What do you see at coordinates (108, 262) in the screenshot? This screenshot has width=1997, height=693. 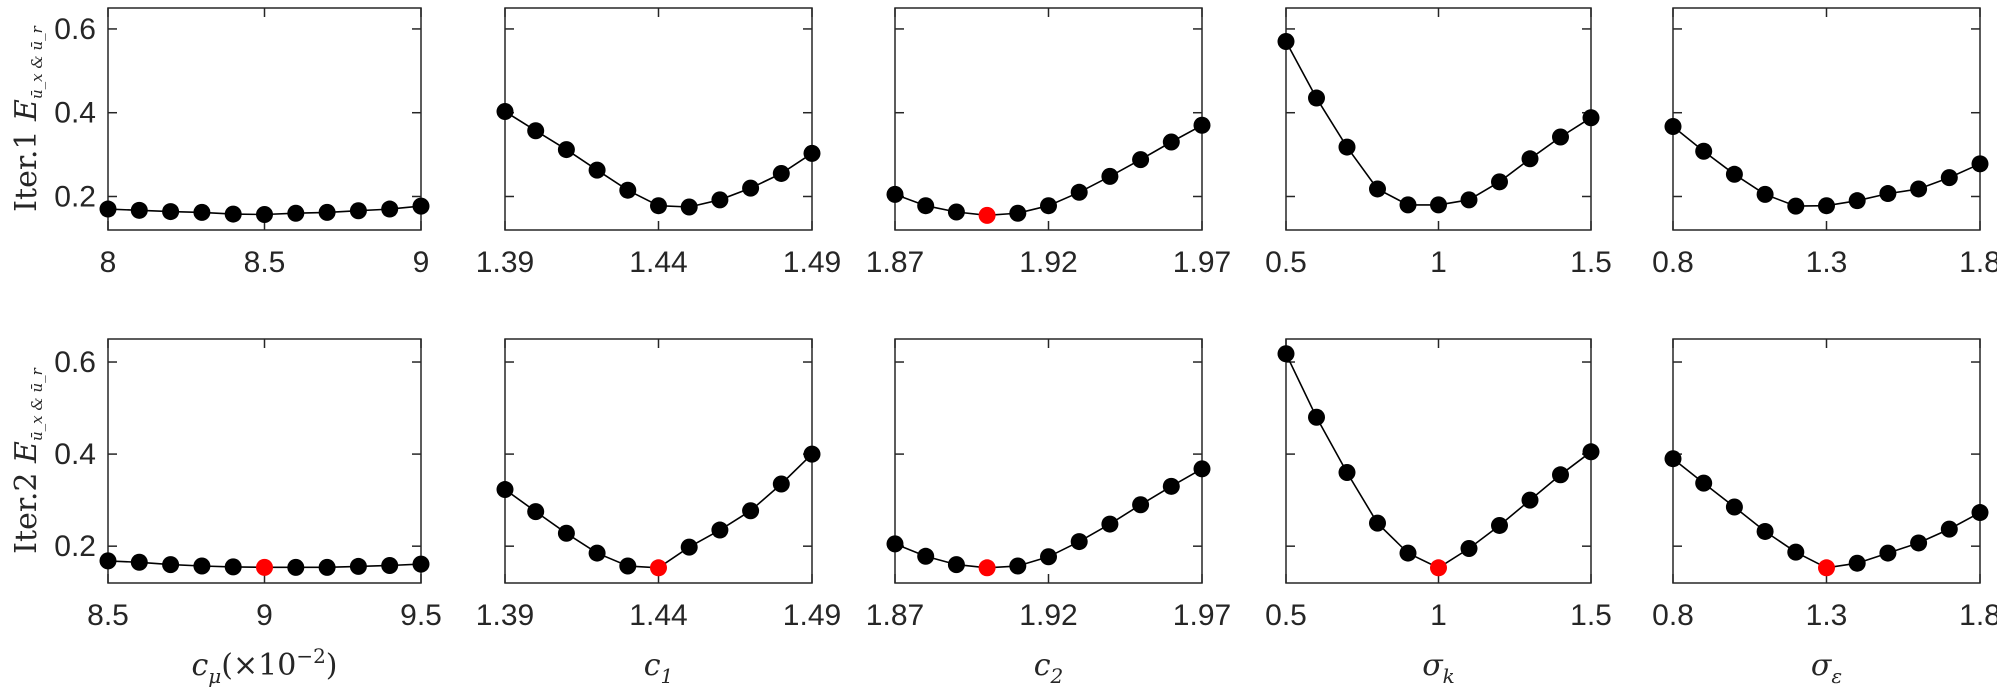 I see `x-tick-label: 8` at bounding box center [108, 262].